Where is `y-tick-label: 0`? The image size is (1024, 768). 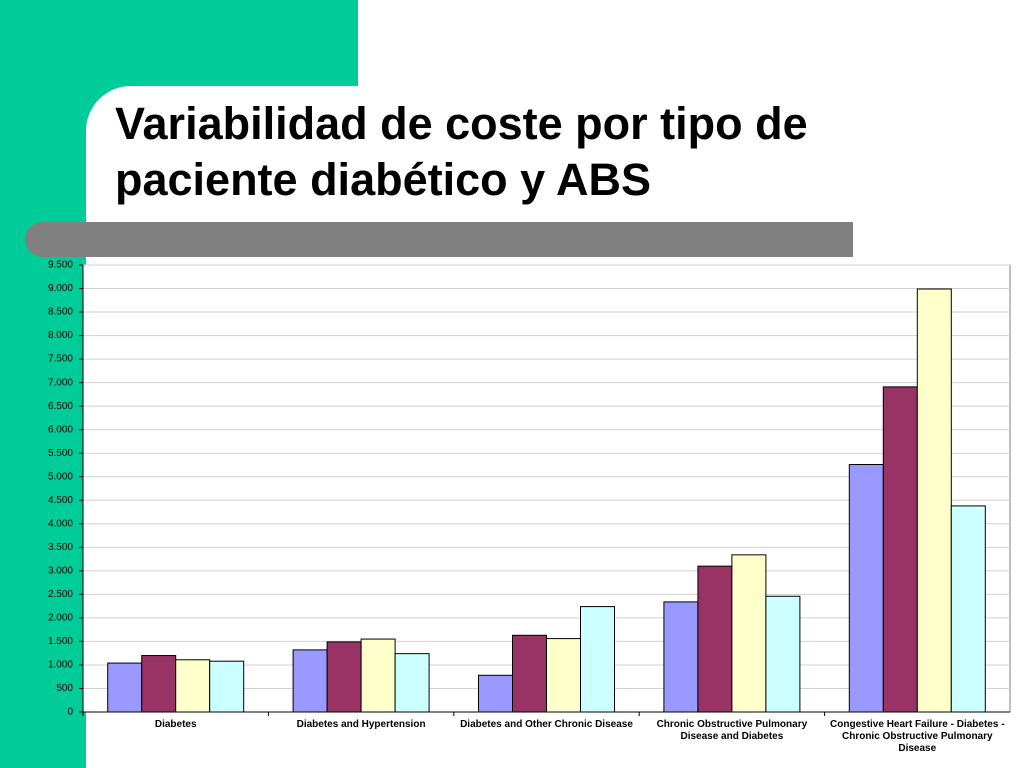 y-tick-label: 0 is located at coordinates (70, 712).